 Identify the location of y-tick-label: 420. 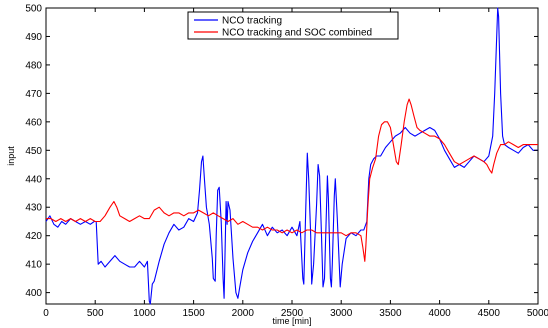
(33, 236).